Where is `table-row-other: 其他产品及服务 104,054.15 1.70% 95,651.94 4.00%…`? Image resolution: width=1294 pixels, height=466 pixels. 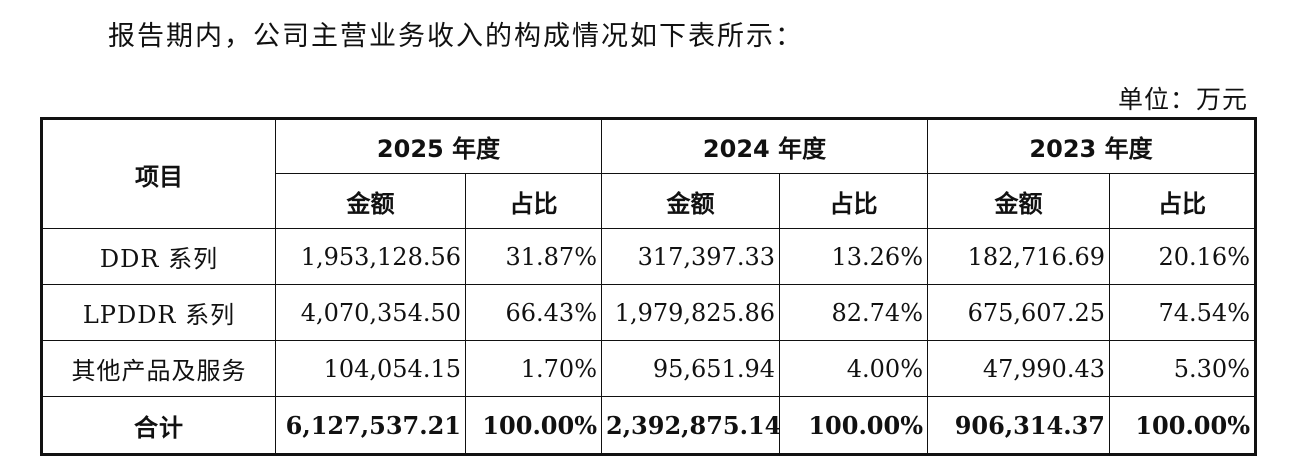
table-row-other: 其他产品及服务 104,054.15 1.70% 95,651.94 4.00%… is located at coordinates (648, 368).